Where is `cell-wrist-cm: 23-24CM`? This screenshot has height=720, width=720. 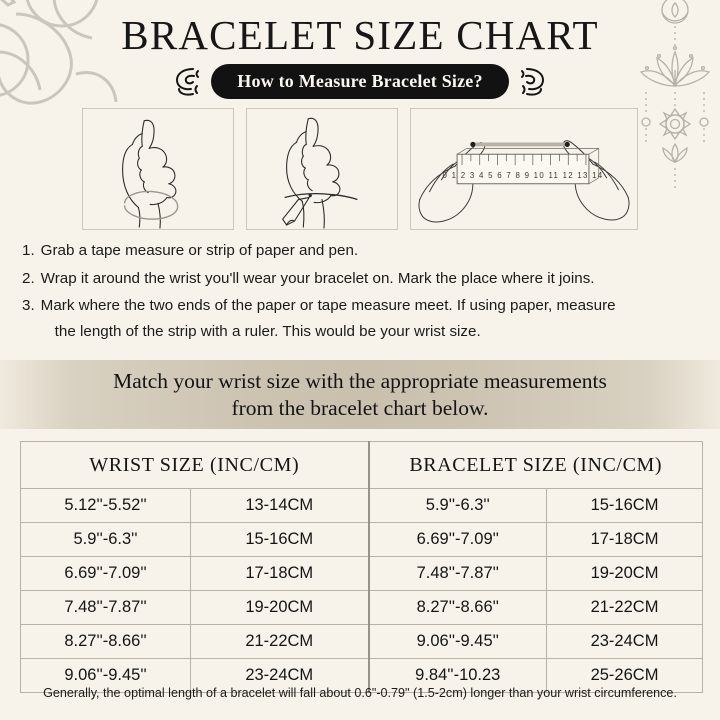 cell-wrist-cm: 23-24CM is located at coordinates (279, 675).